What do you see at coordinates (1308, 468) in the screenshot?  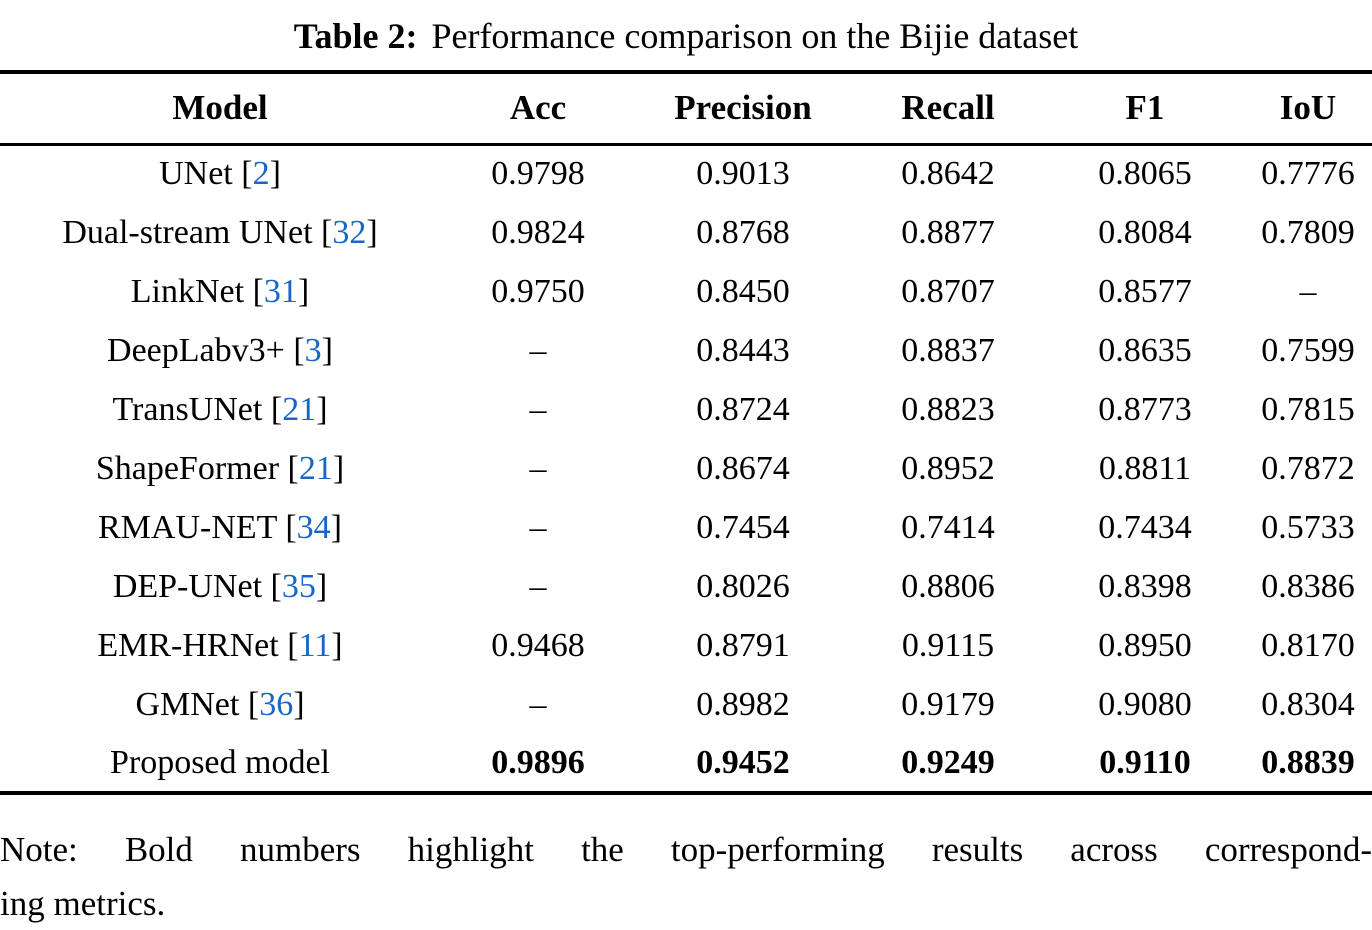 I see `metric-cell: 0.7872` at bounding box center [1308, 468].